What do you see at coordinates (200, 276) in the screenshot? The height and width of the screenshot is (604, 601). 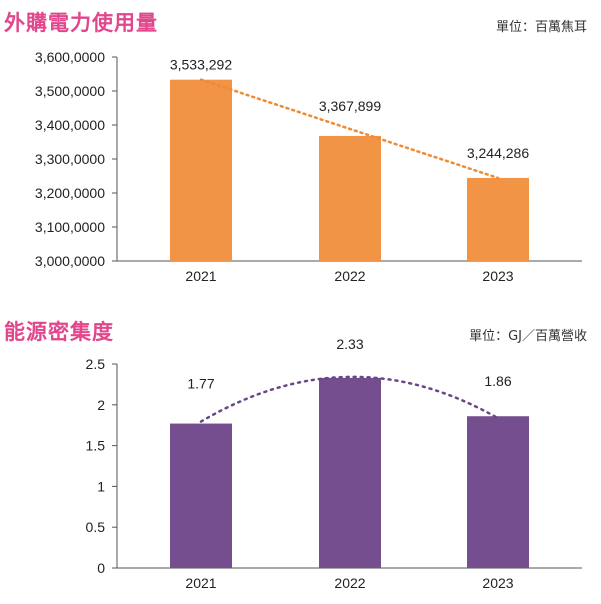 I see `electricity-x-tick-label-2021: 2021` at bounding box center [200, 276].